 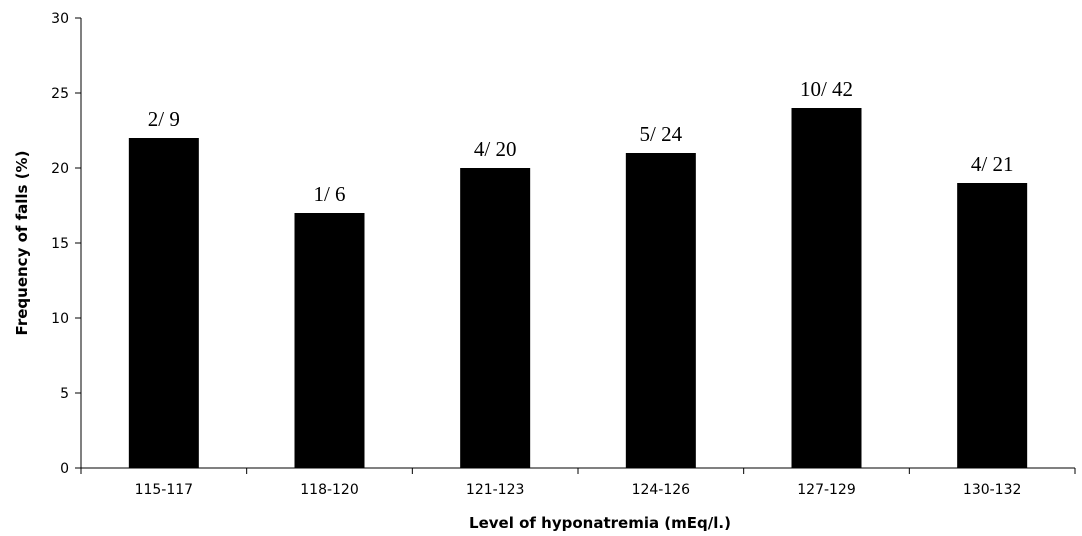 What do you see at coordinates (826, 490) in the screenshot?
I see `x-tick-label: 127-129` at bounding box center [826, 490].